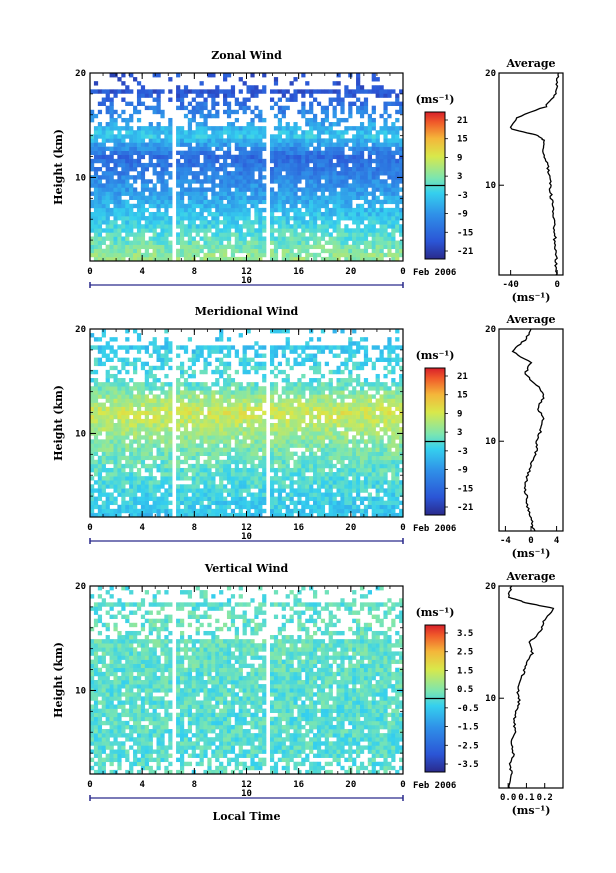  What do you see at coordinates (465, 252) in the screenshot?
I see `colorbar-tick-label: -21` at bounding box center [465, 252].